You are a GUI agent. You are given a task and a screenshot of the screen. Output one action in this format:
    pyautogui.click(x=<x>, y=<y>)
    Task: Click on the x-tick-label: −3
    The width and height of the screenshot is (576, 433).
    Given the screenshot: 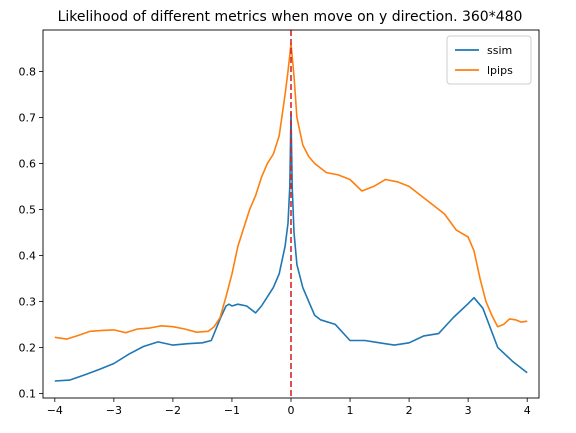 What is the action you would take?
    pyautogui.click(x=114, y=410)
    